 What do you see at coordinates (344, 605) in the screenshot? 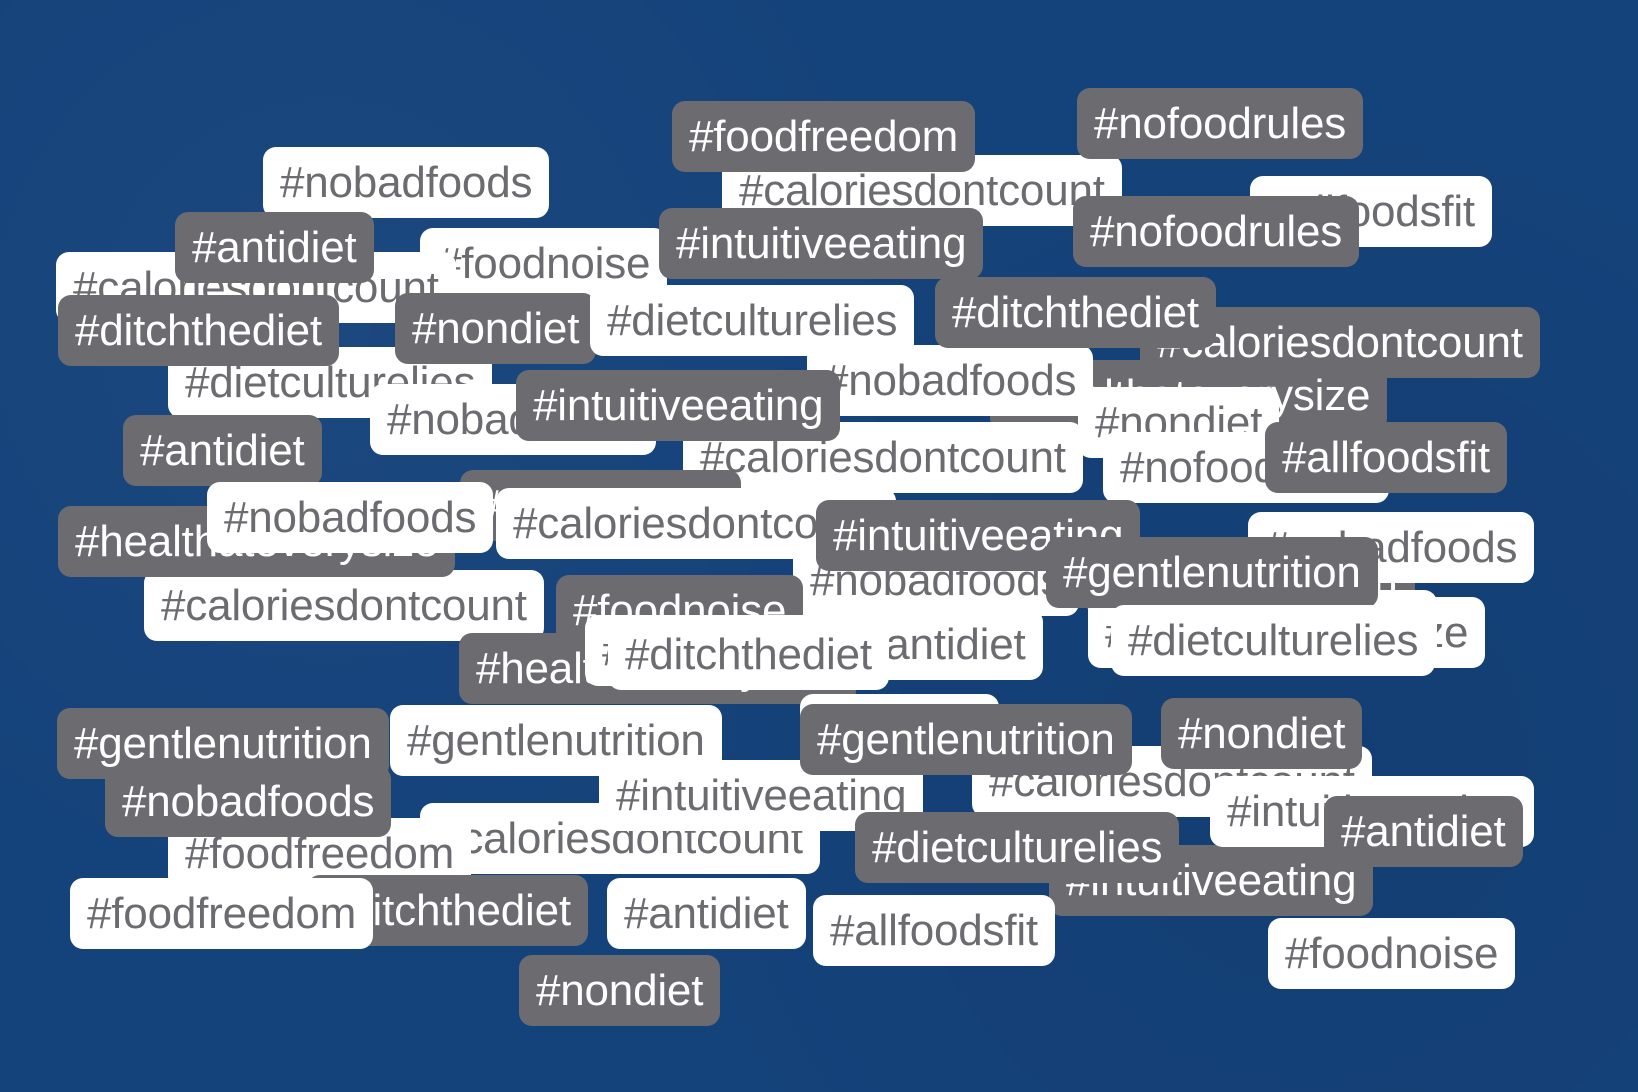
I see `hashtag-label: #caloriesdontcount` at bounding box center [344, 605].